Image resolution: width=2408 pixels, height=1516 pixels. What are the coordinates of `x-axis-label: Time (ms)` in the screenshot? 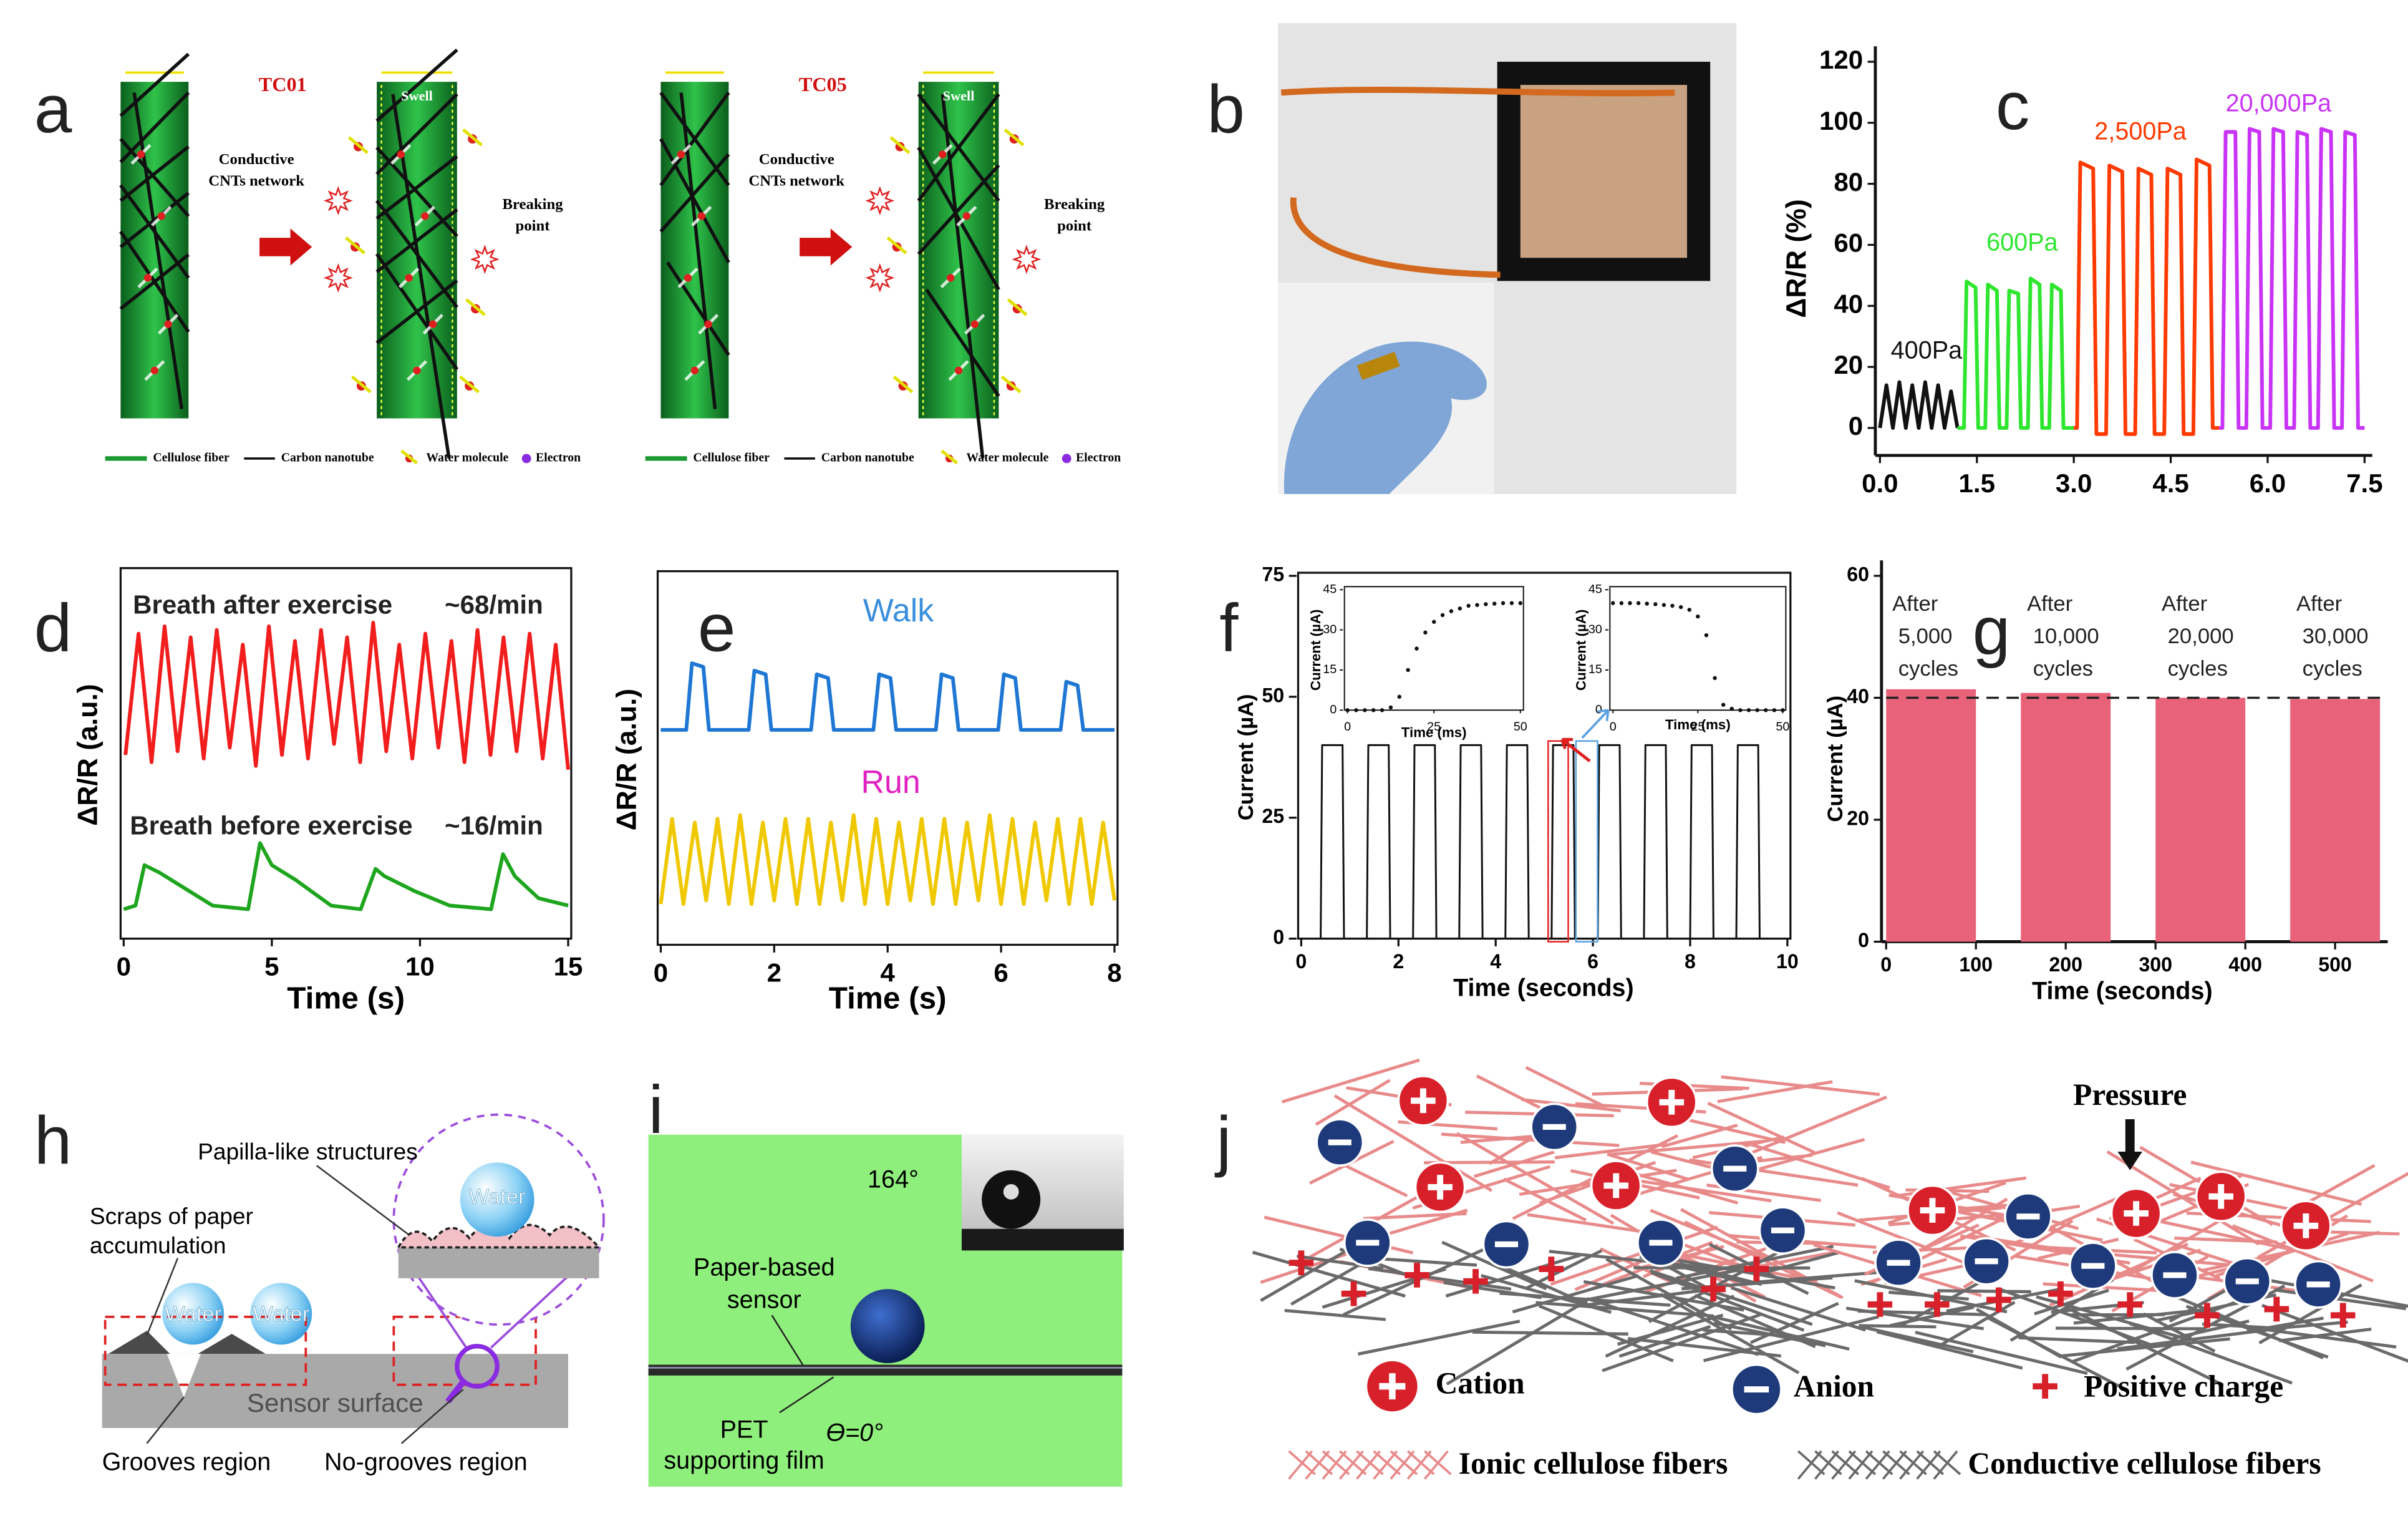 It's located at (1698, 725).